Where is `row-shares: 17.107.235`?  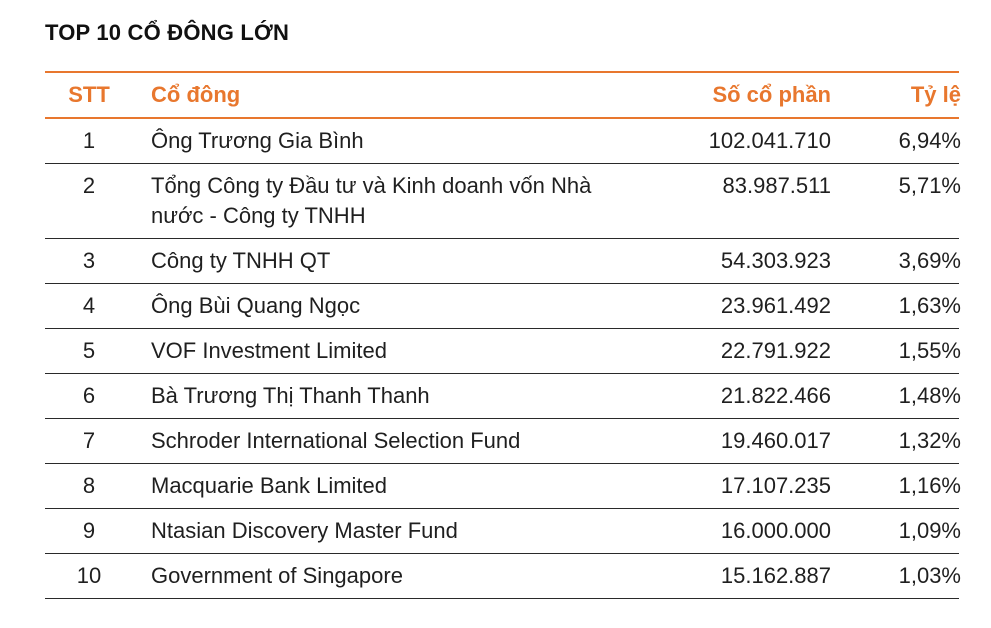 row-shares: 17.107.235 is located at coordinates (775, 485).